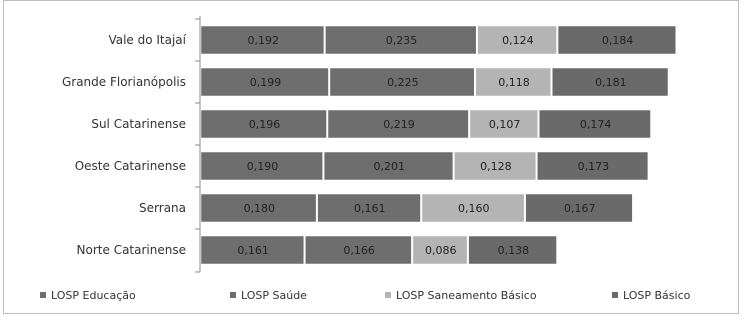  I want to click on data-label: 0,219, so click(399, 124).